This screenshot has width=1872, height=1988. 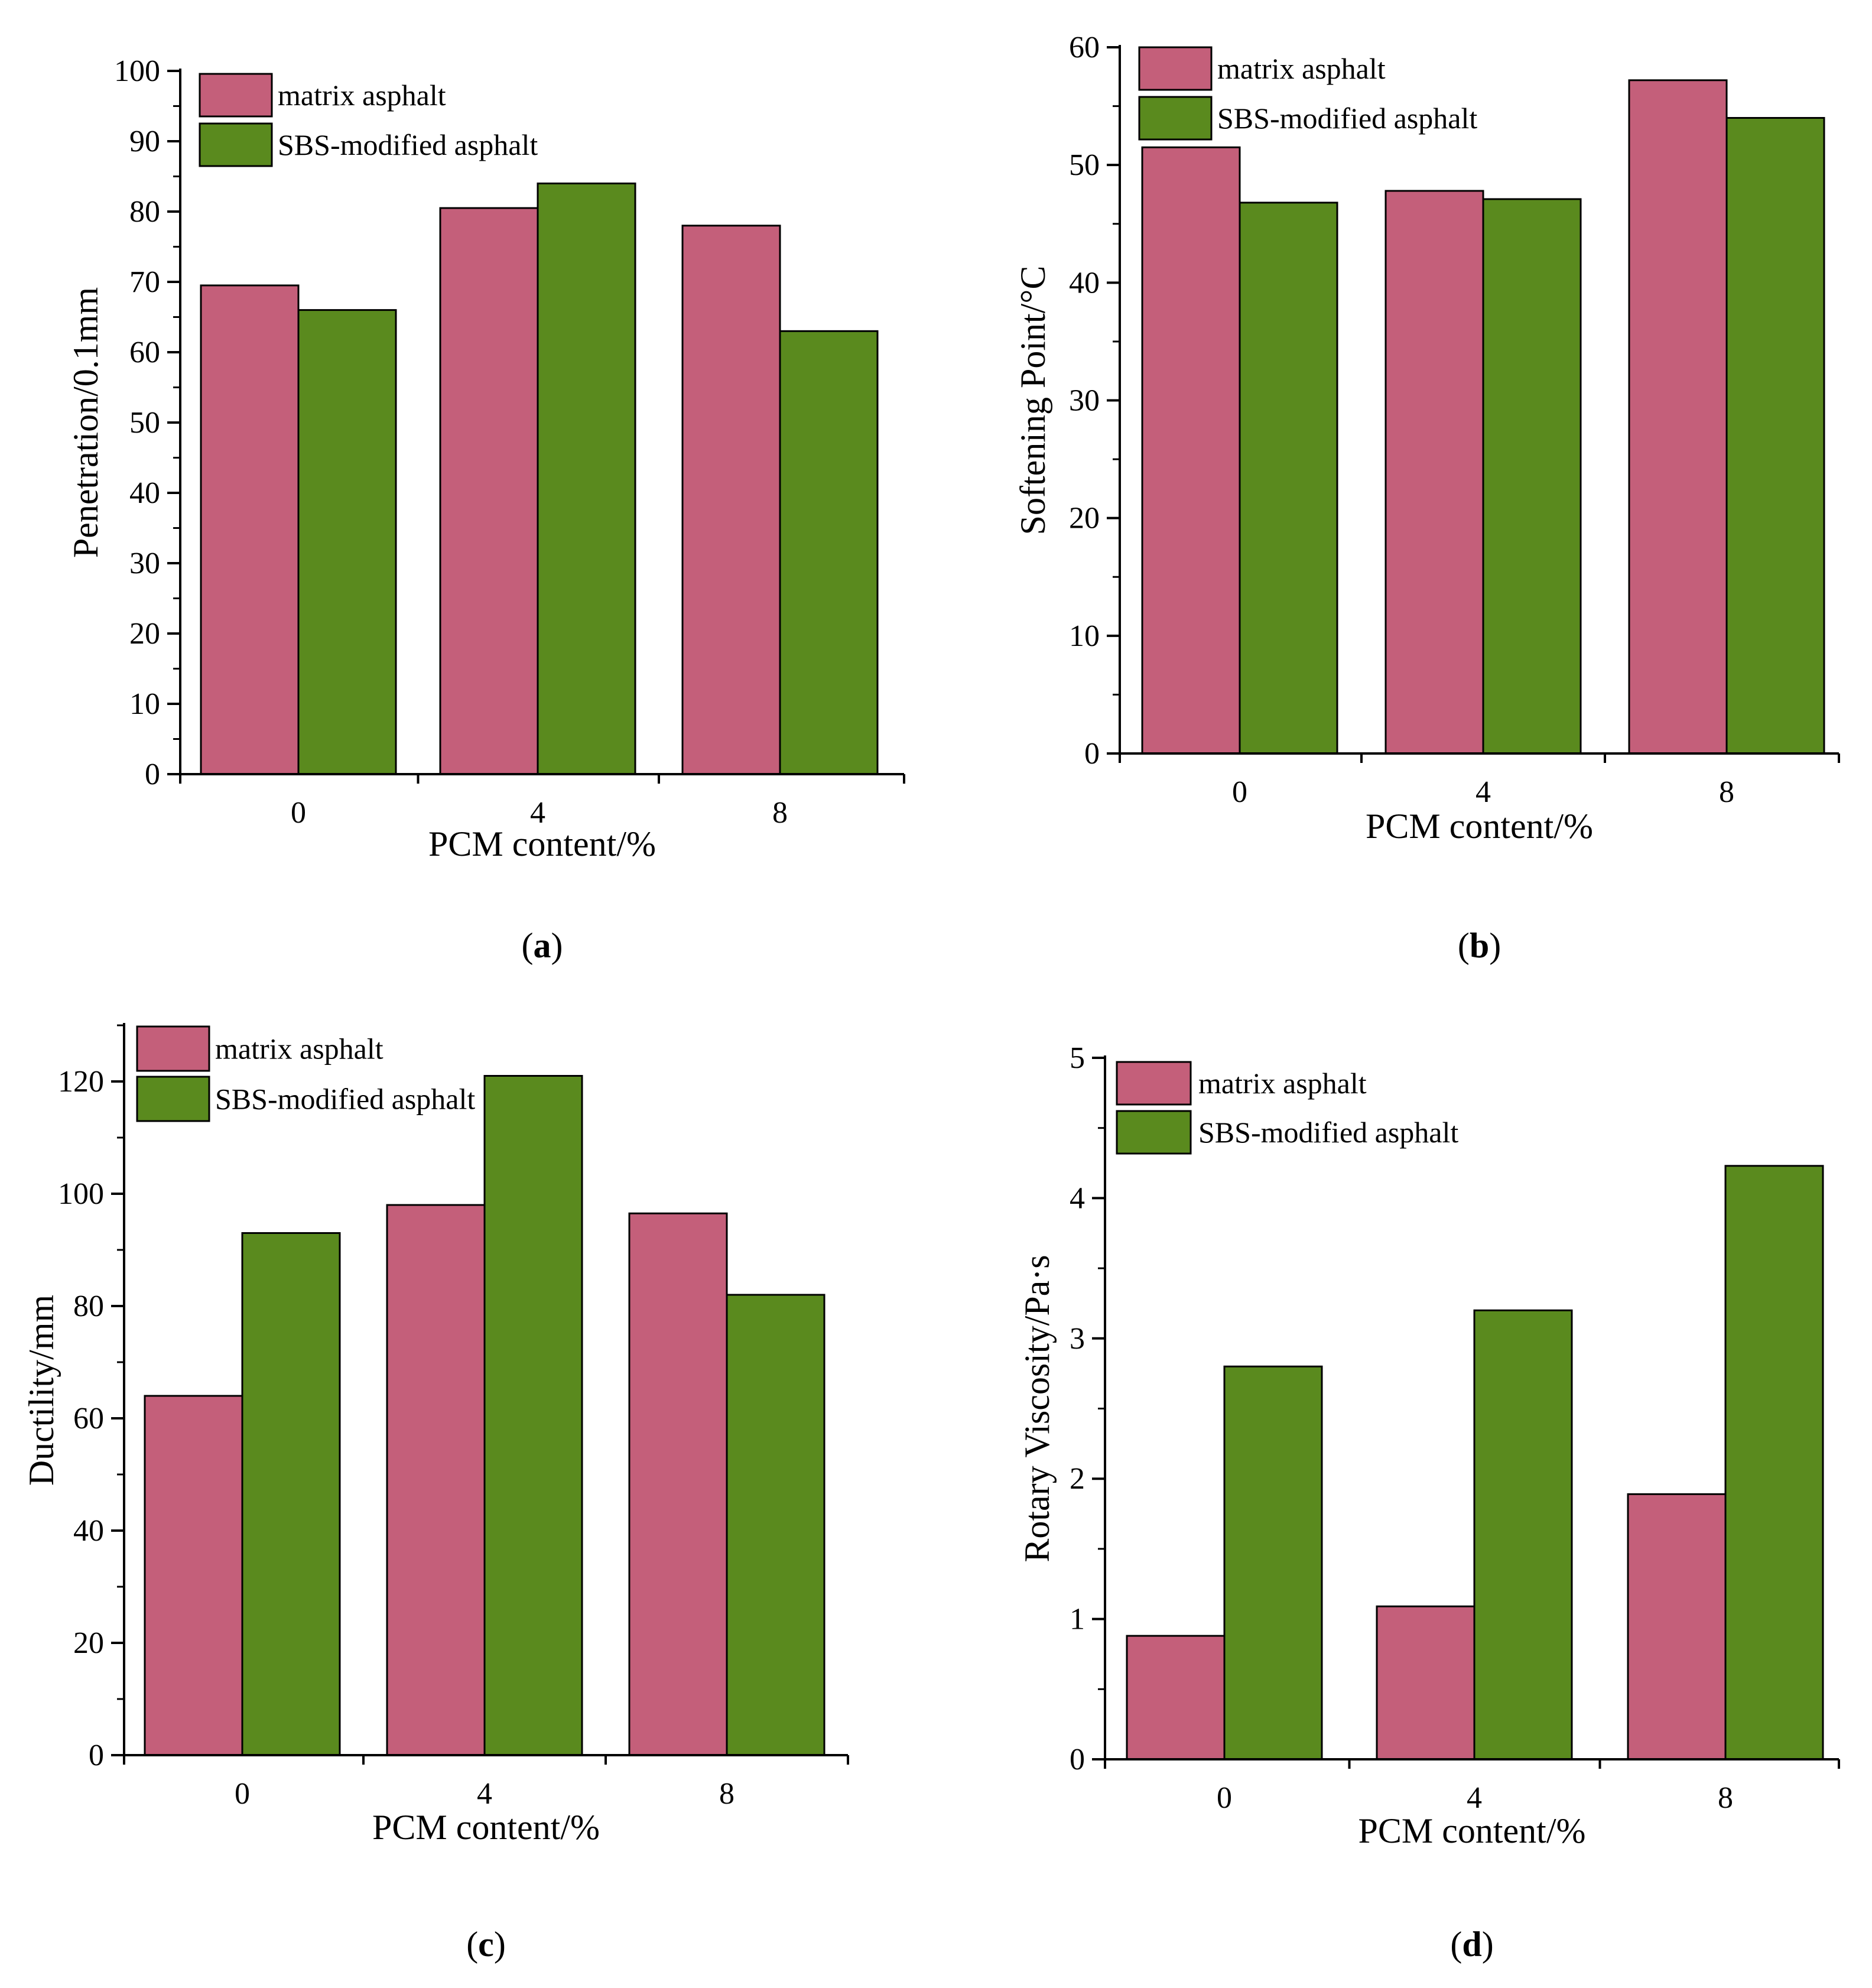 I want to click on y-axis-title: Softening Point/°C, so click(x=1032, y=400).